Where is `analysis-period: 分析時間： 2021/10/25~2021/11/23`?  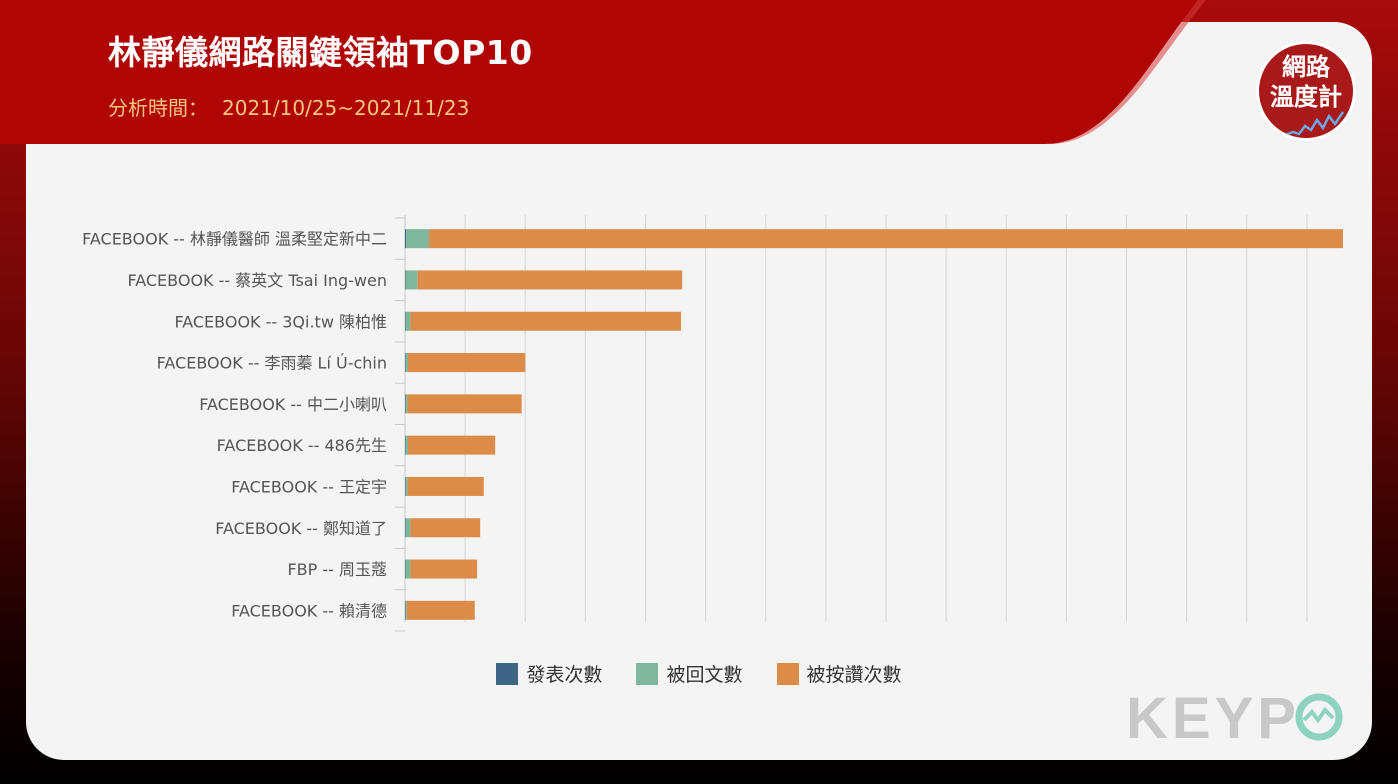 analysis-period: 分析時間： 2021/10/25~2021/11/23 is located at coordinates (288, 106).